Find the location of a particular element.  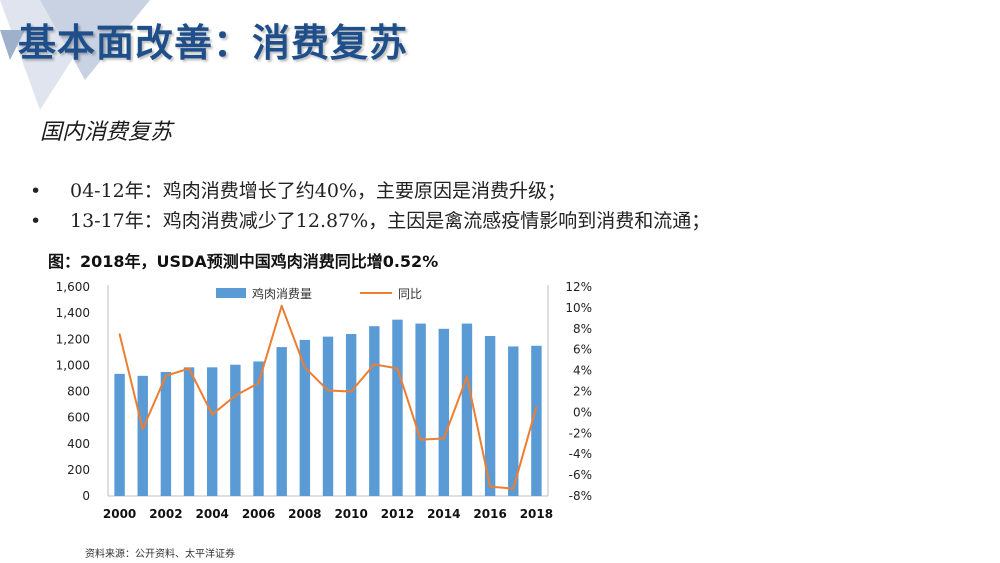

x-tick-label: 2016 is located at coordinates (489, 514).